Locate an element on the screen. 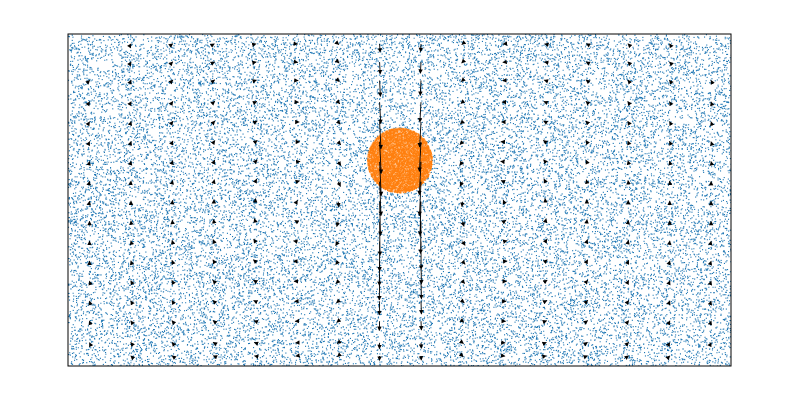  solid-disk-particles is located at coordinates (400, 160).